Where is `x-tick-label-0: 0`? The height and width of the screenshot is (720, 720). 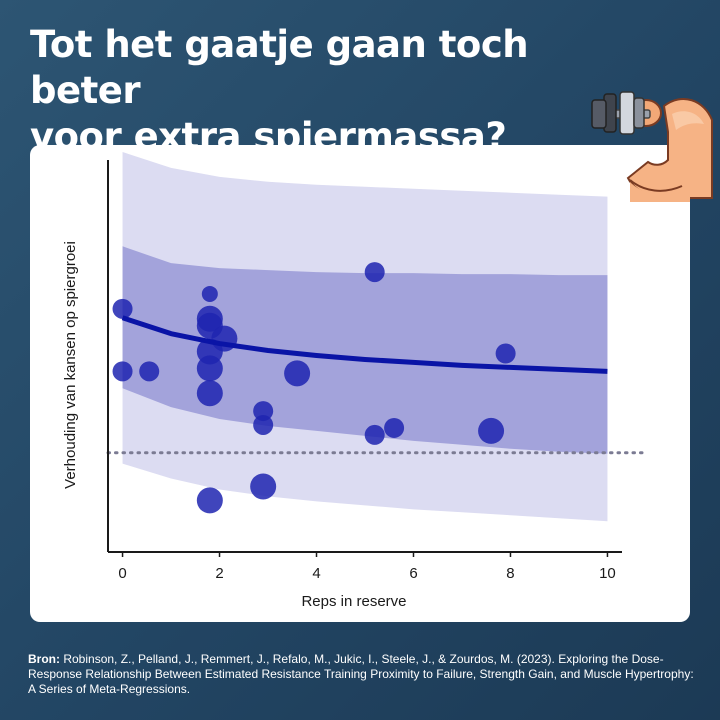 x-tick-label-0: 0 is located at coordinates (122, 573).